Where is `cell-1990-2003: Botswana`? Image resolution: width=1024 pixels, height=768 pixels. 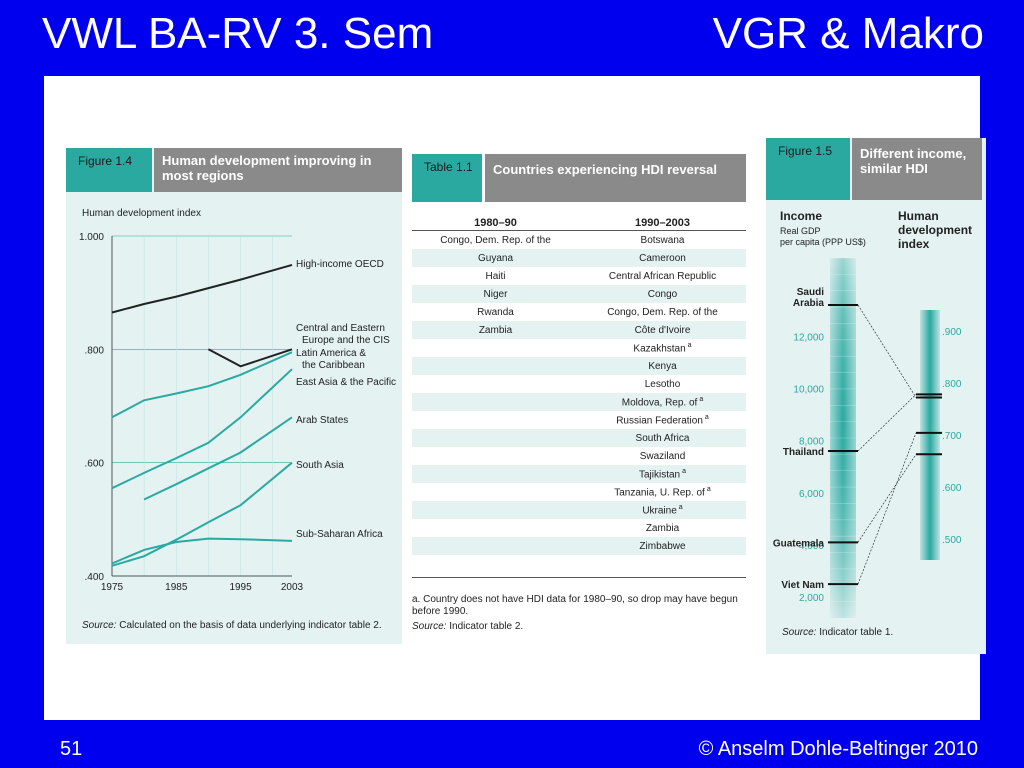
cell-1990-2003: Botswana is located at coordinates (662, 240).